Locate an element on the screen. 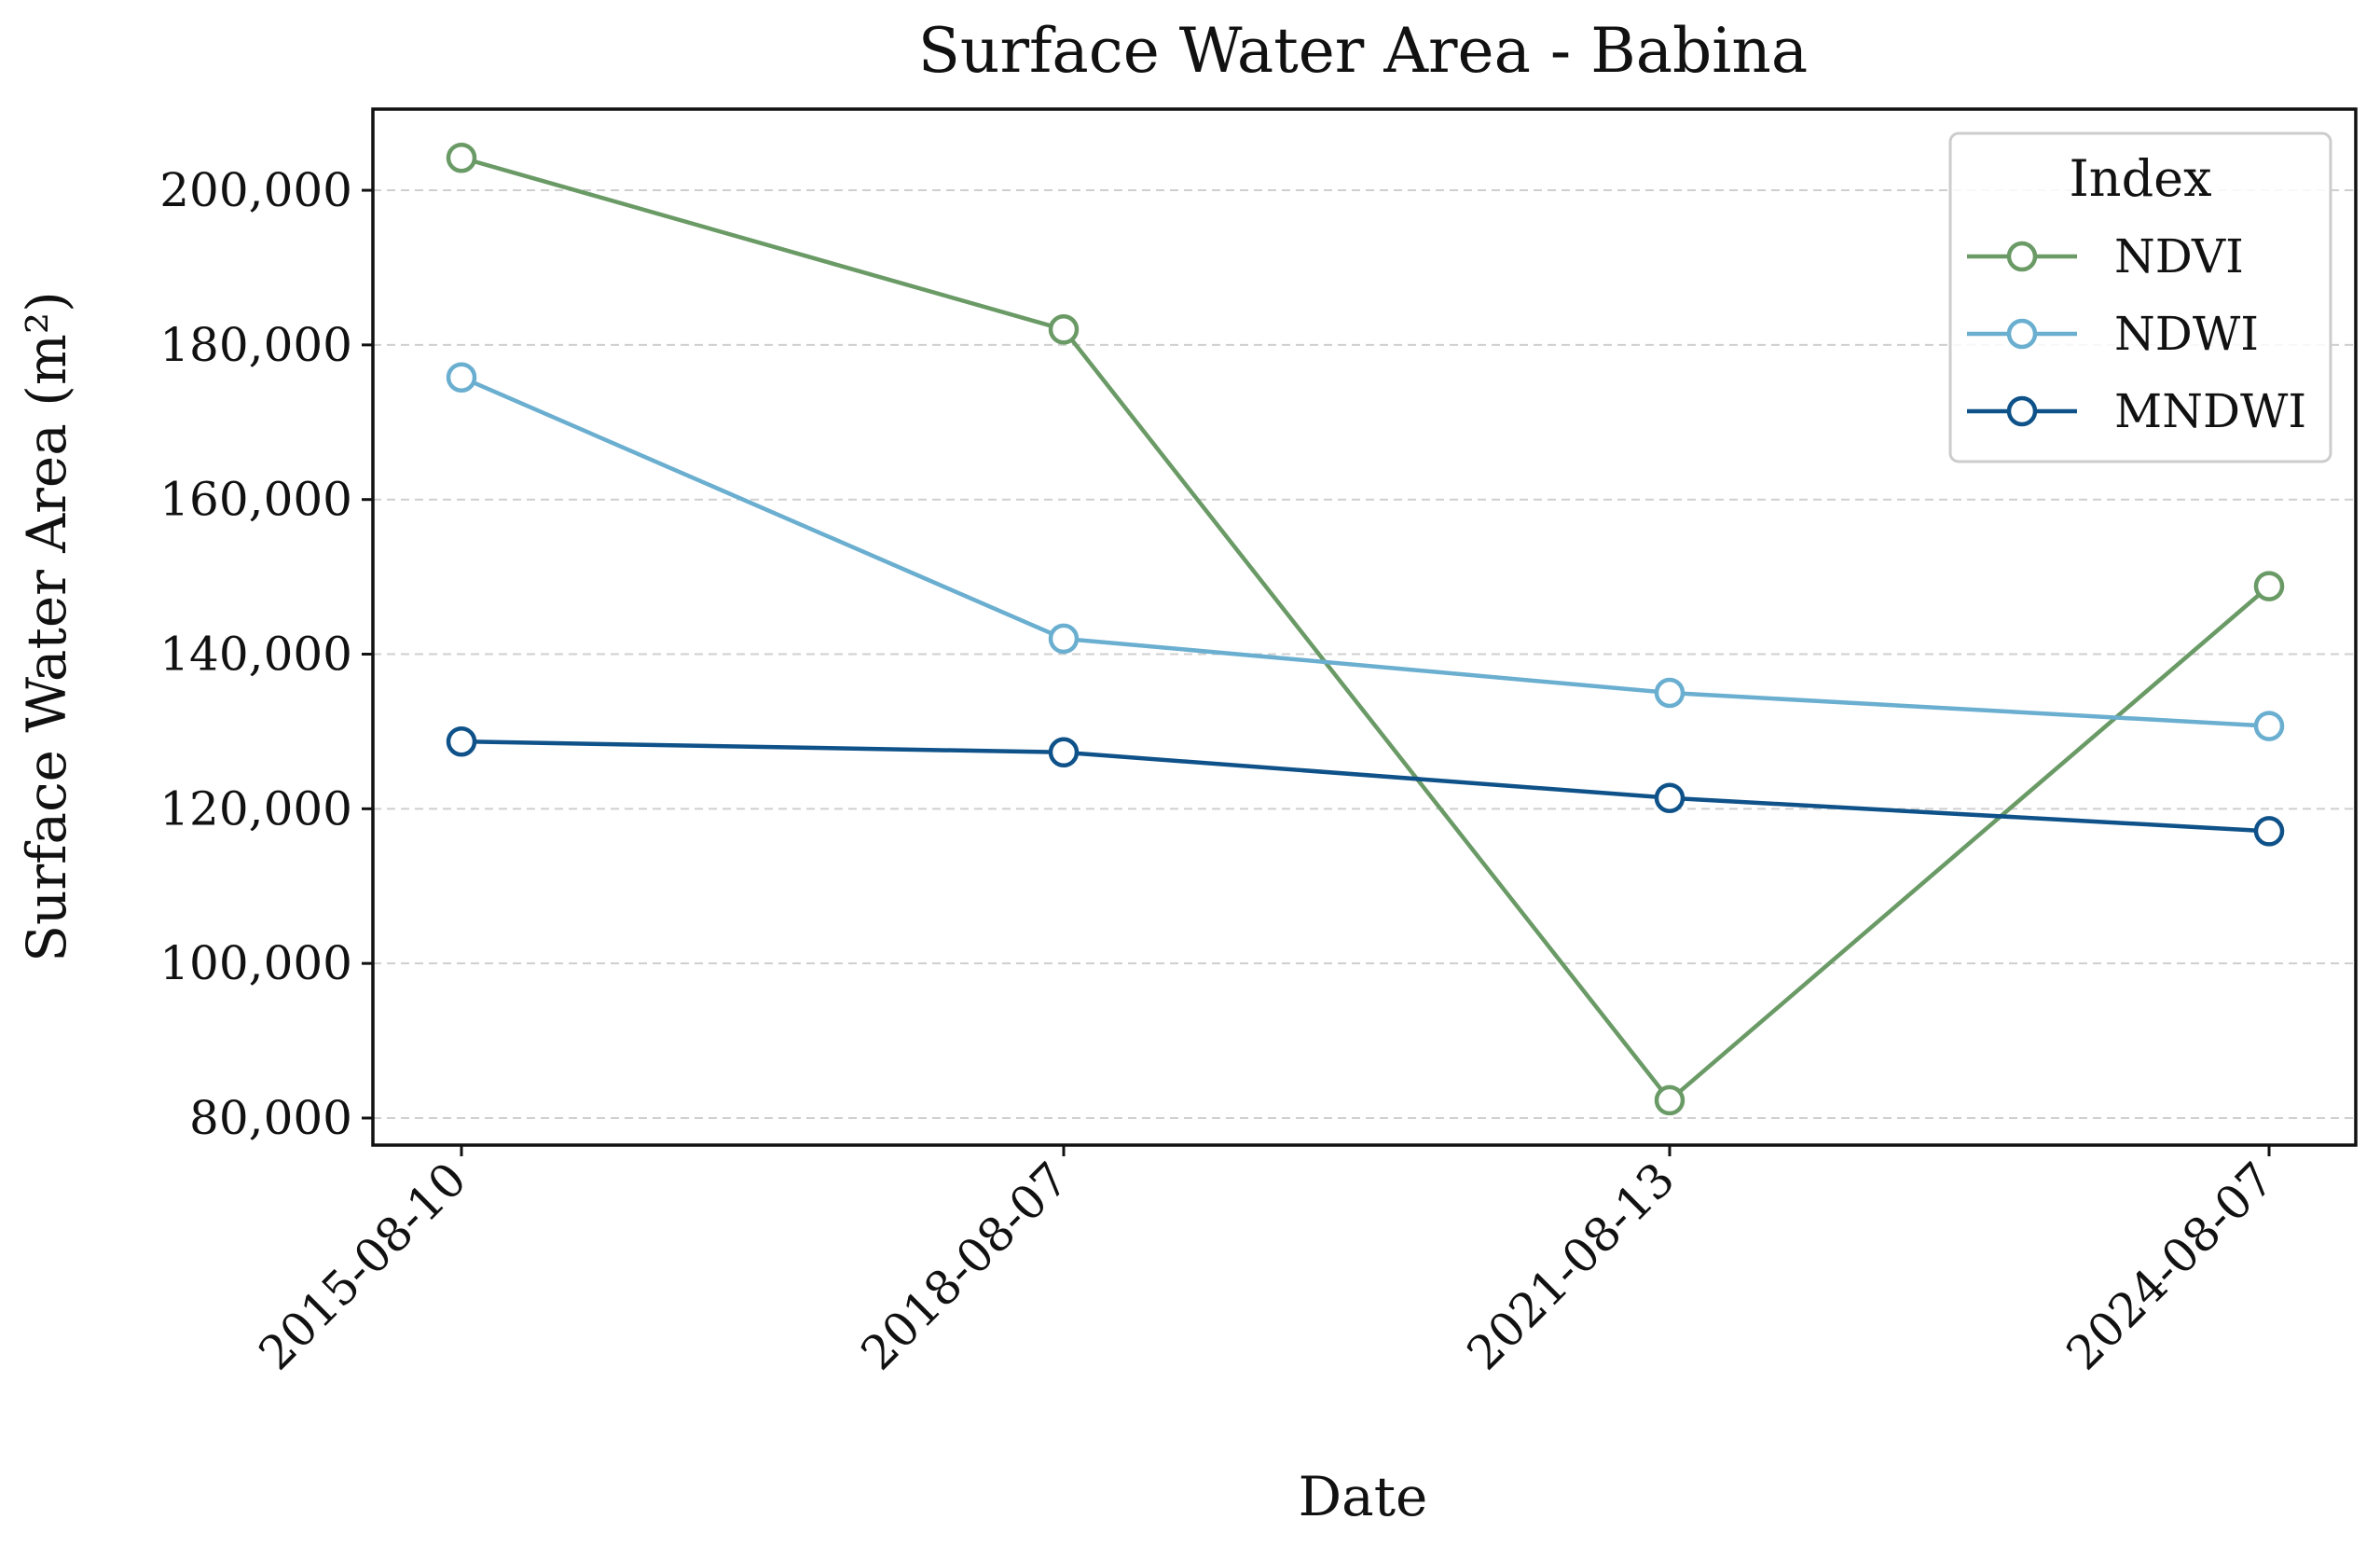 The width and height of the screenshot is (2380, 1547). legend-marker-ndwi is located at coordinates (2022, 334).